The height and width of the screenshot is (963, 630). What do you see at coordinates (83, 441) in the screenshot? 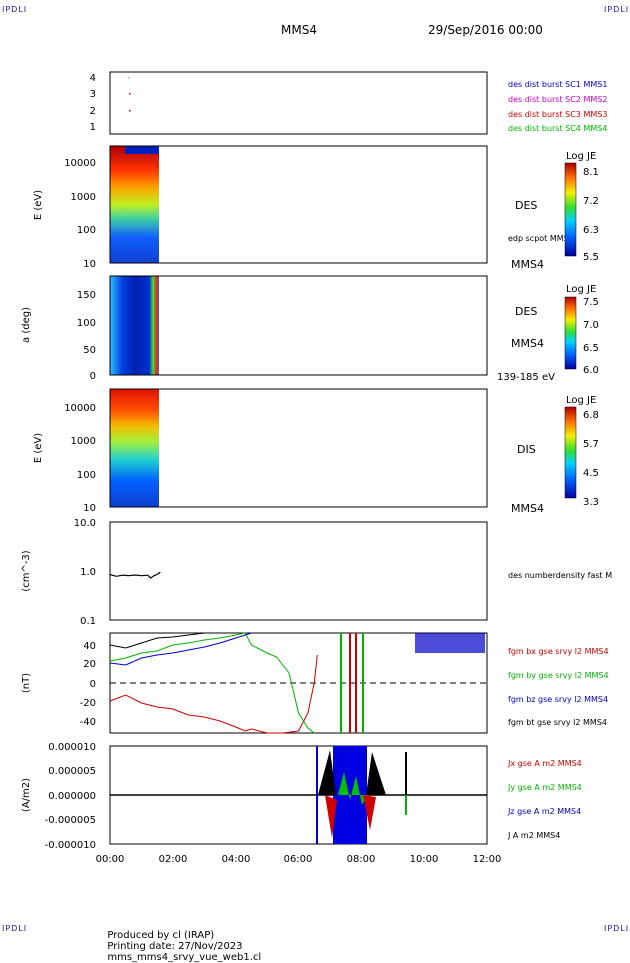
I see `p4-ytick-1: 1000` at bounding box center [83, 441].